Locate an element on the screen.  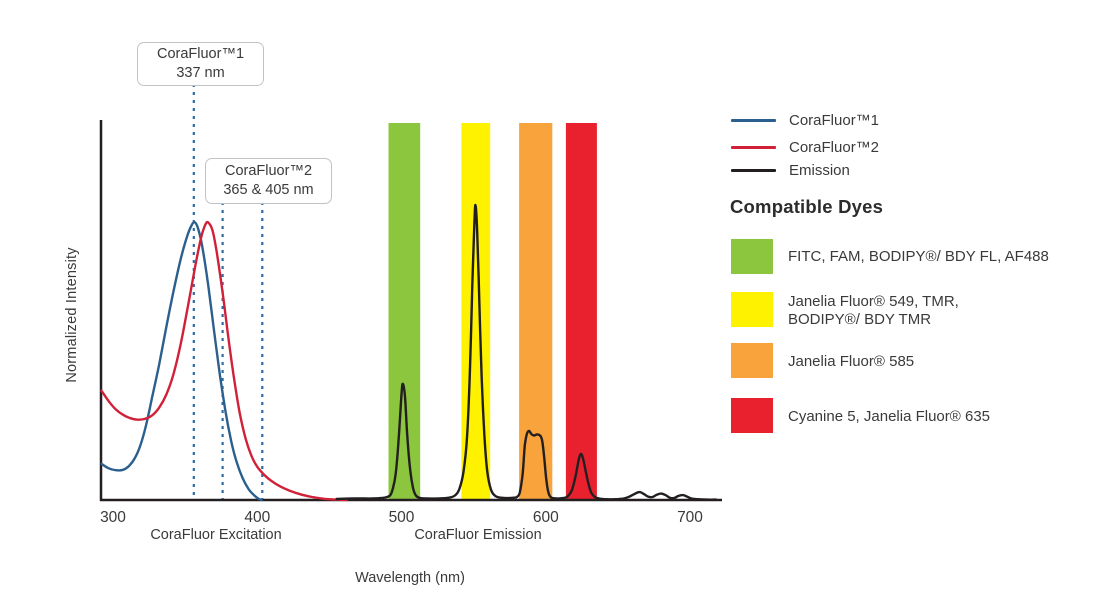
legend-entry-label: CoraFluor™2 is located at coordinates (834, 147).